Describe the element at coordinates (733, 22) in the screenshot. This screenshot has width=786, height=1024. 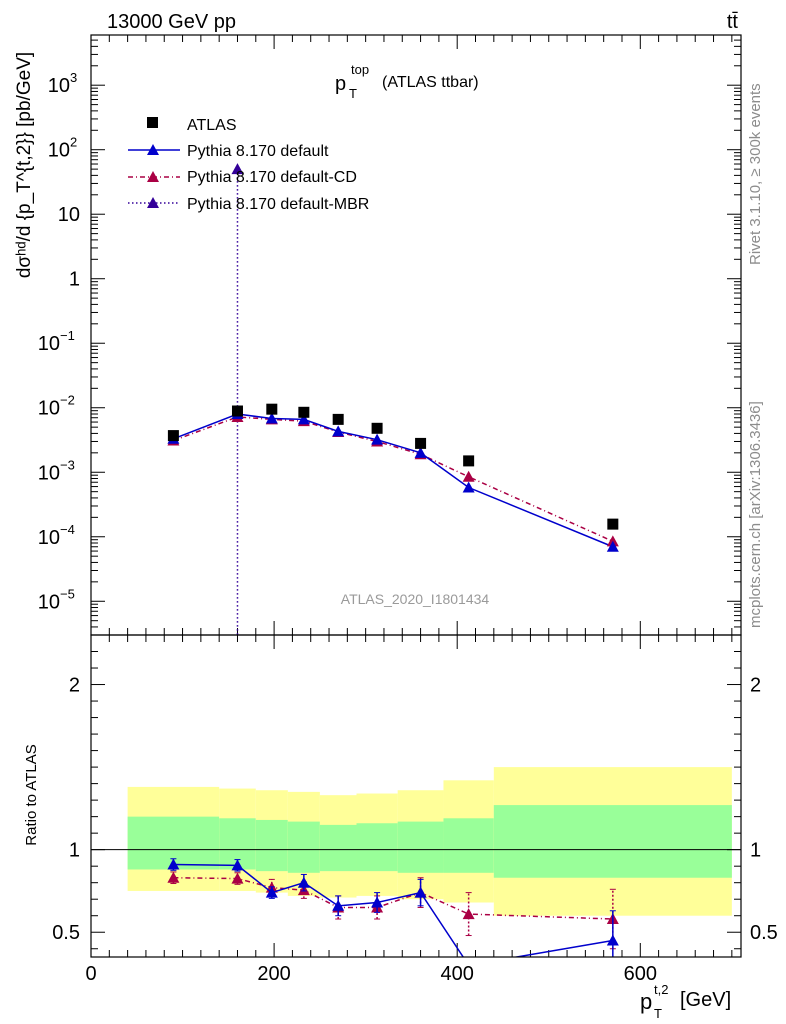
I see `process-label: tt̄` at that location.